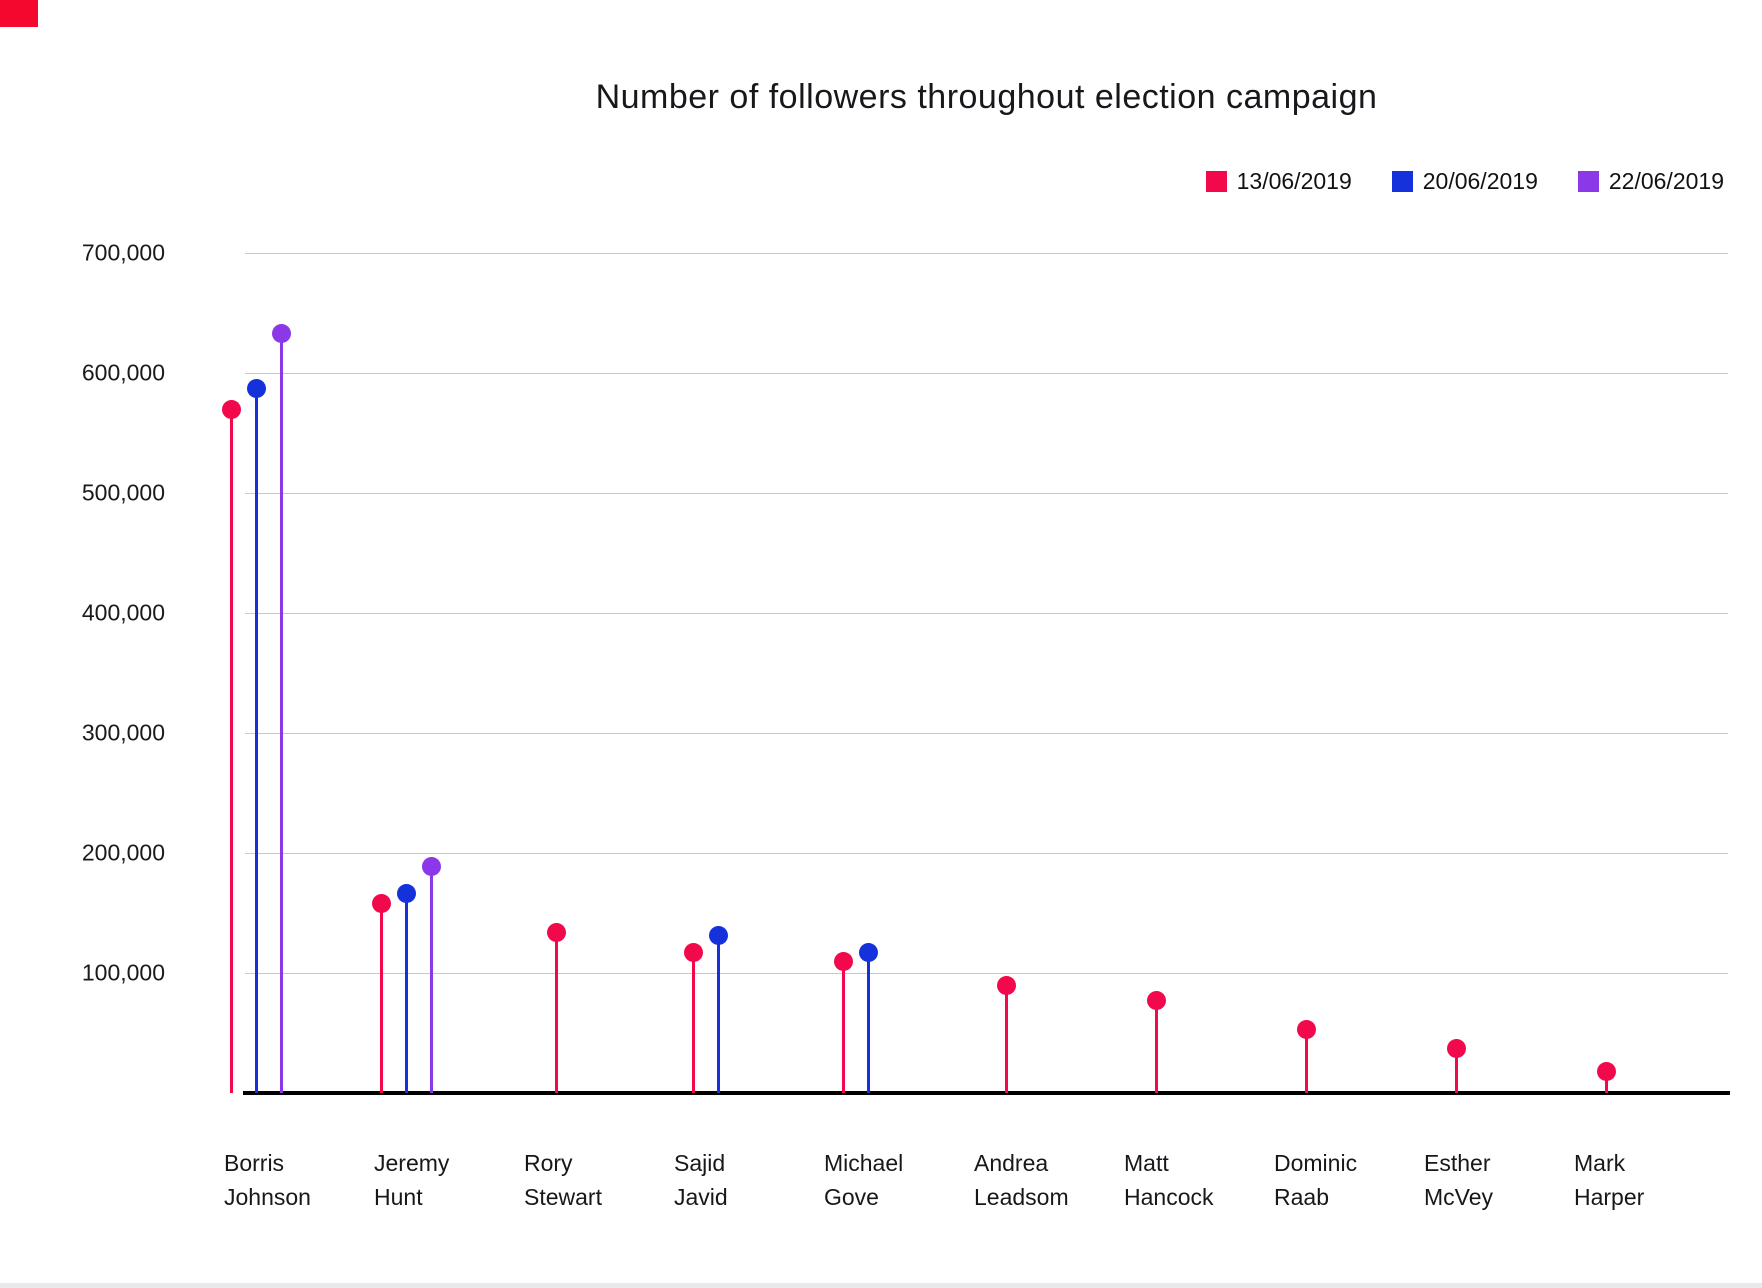  Describe the element at coordinates (123, 252) in the screenshot. I see `y-axis-tick-label: 700,000` at that location.